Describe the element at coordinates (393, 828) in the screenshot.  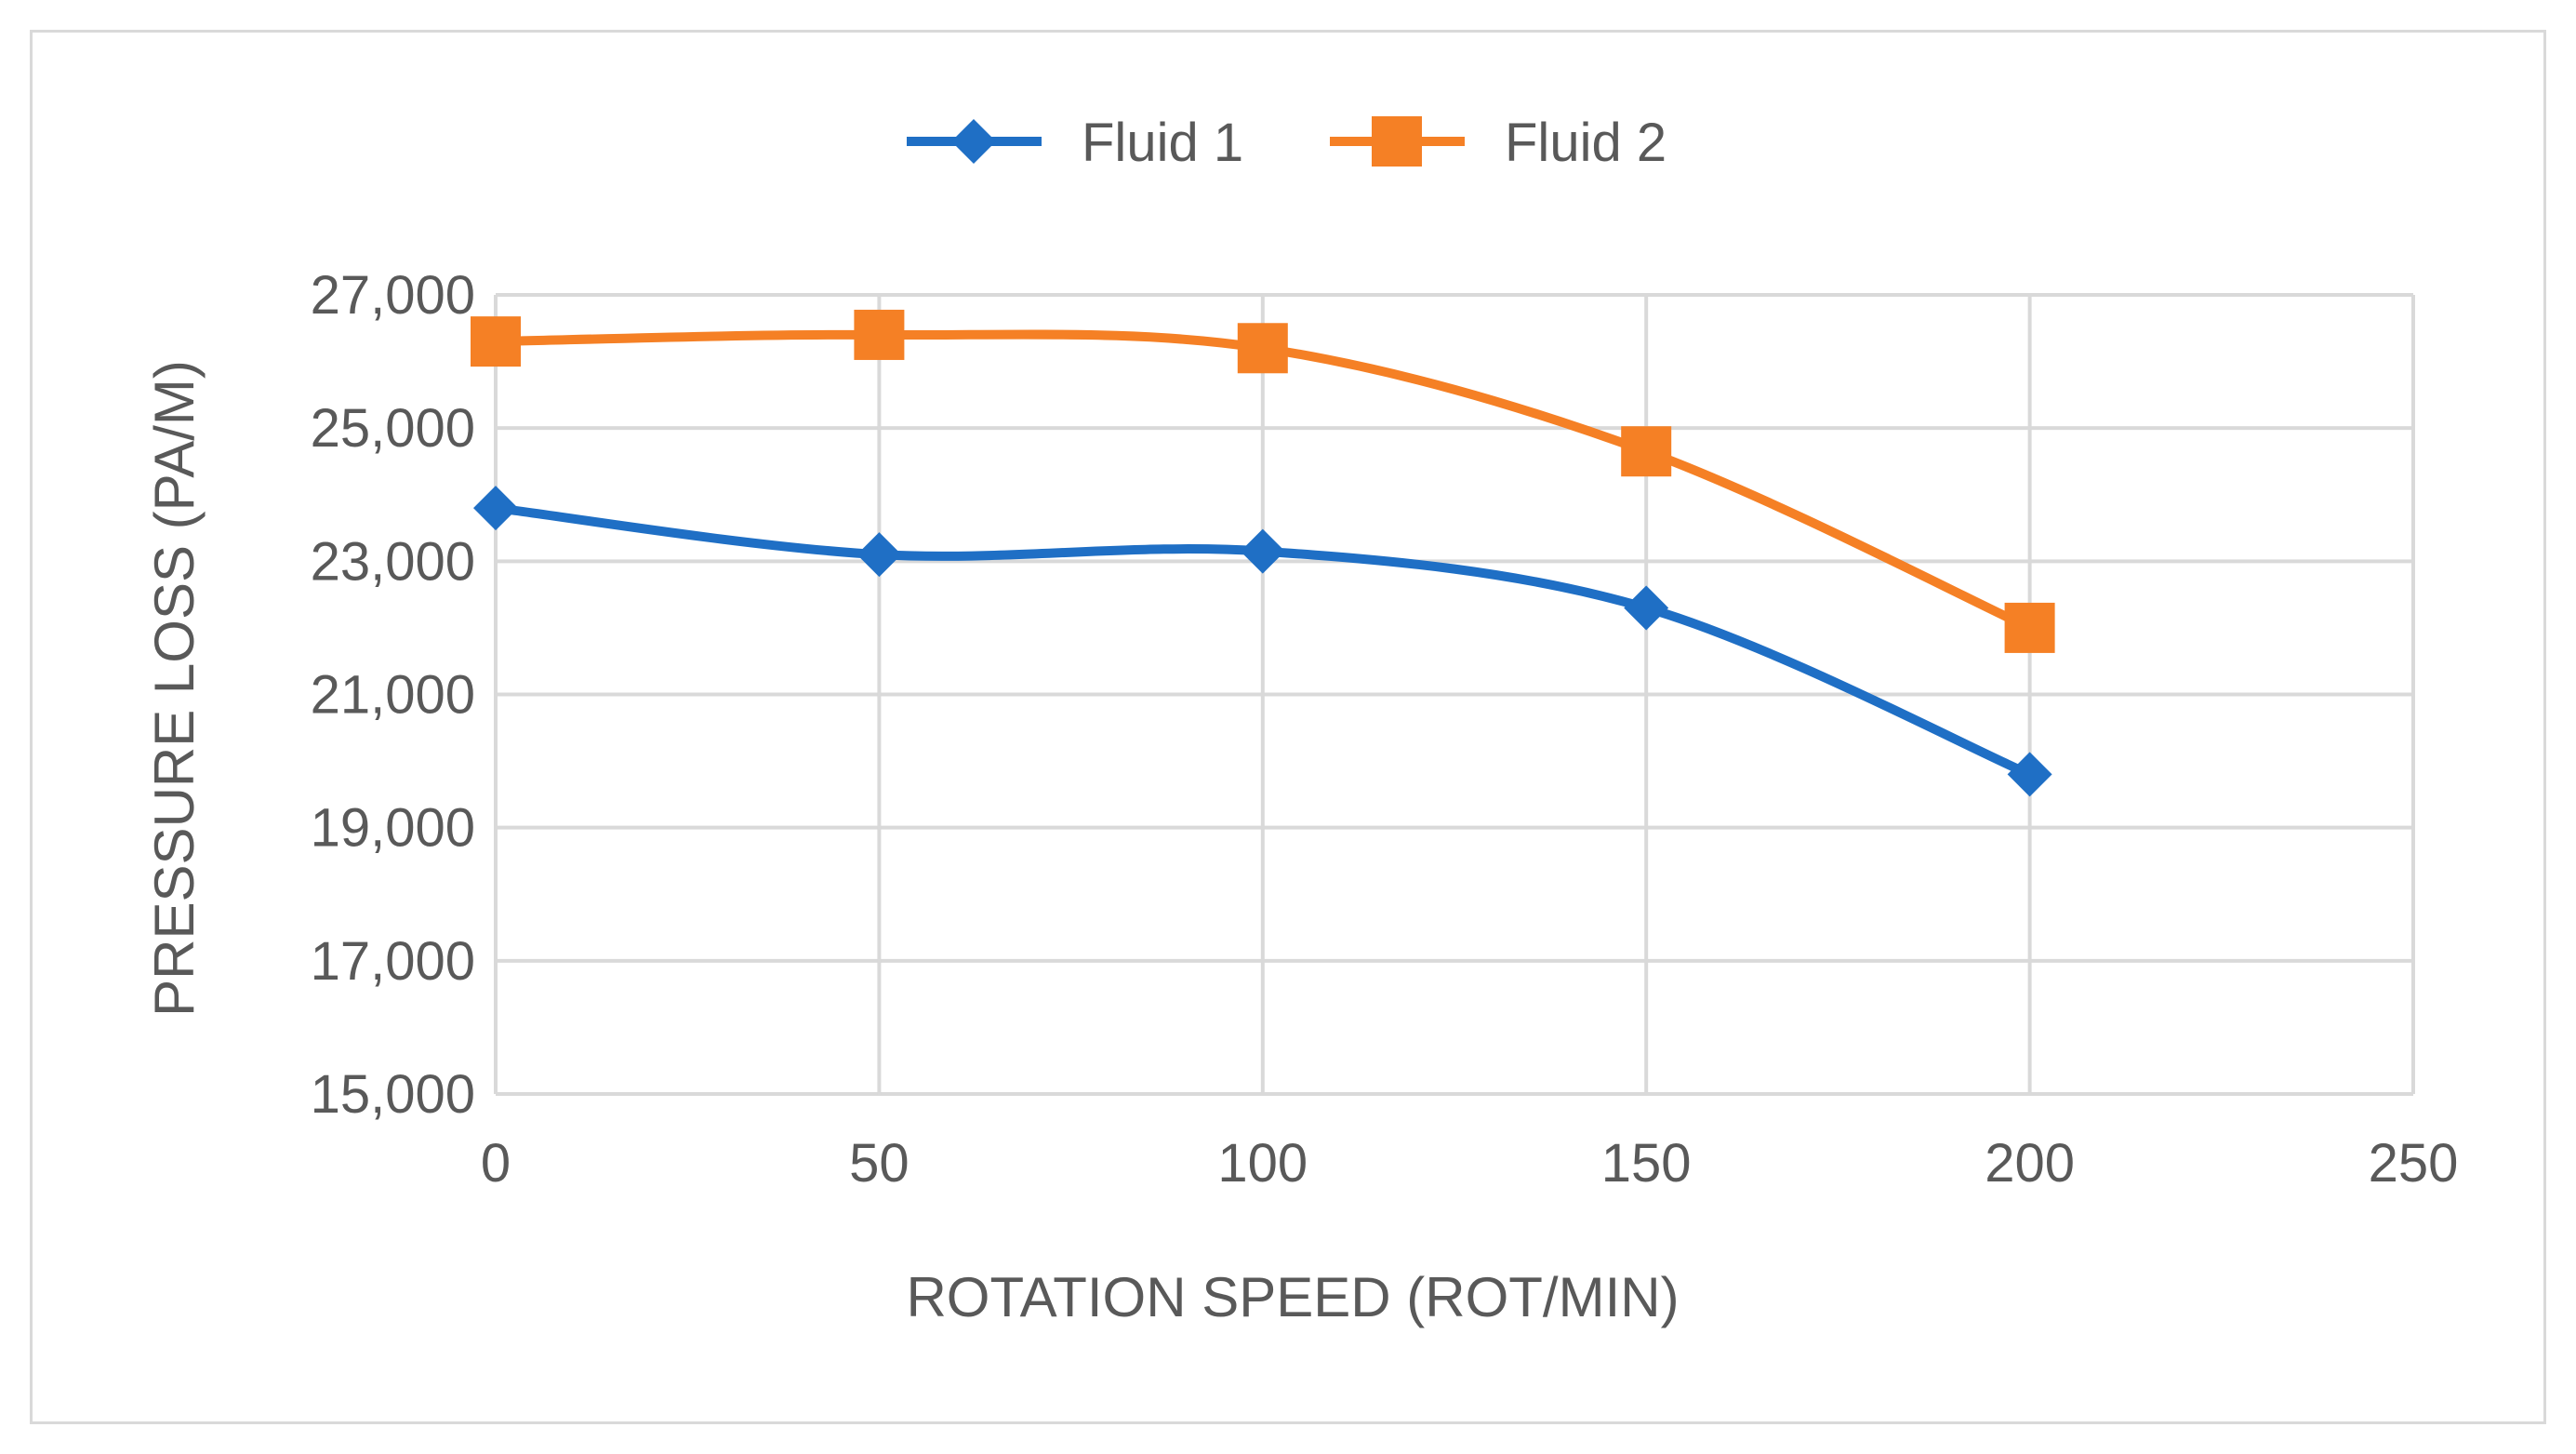
I see `y-tick-label: 19,000` at that location.